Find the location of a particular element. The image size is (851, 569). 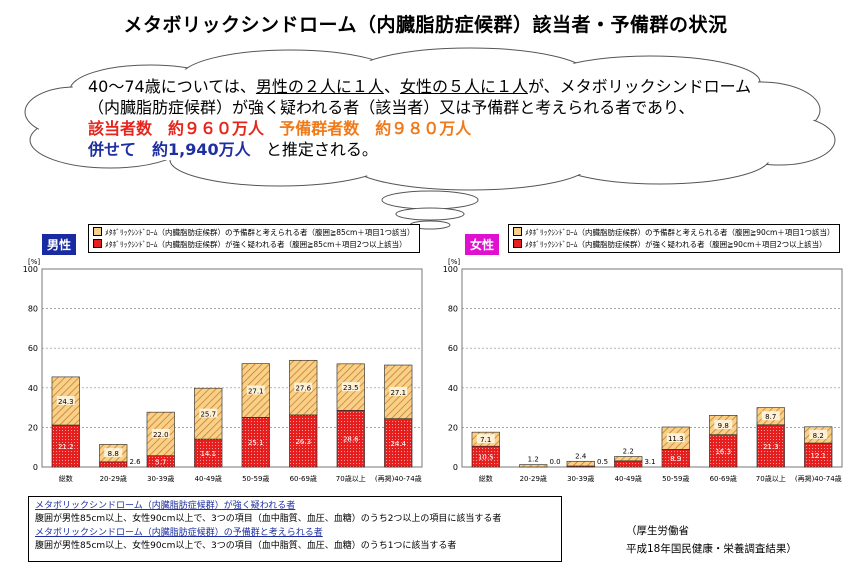

value-label-suspected: 26.3 is located at coordinates (303, 442).